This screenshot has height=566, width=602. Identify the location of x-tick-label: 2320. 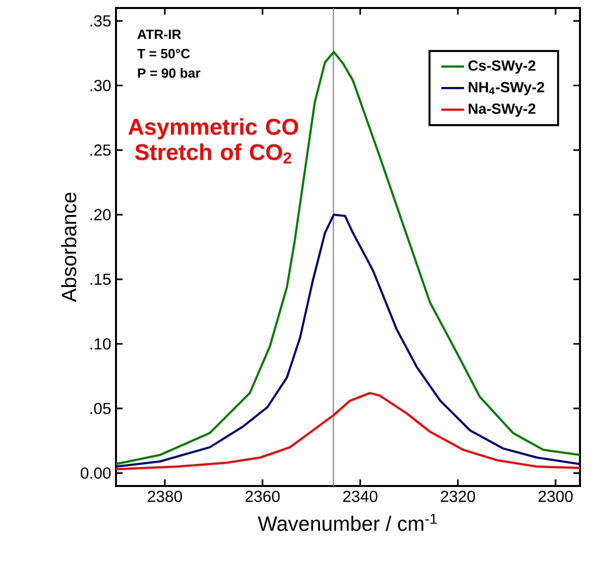
(458, 496).